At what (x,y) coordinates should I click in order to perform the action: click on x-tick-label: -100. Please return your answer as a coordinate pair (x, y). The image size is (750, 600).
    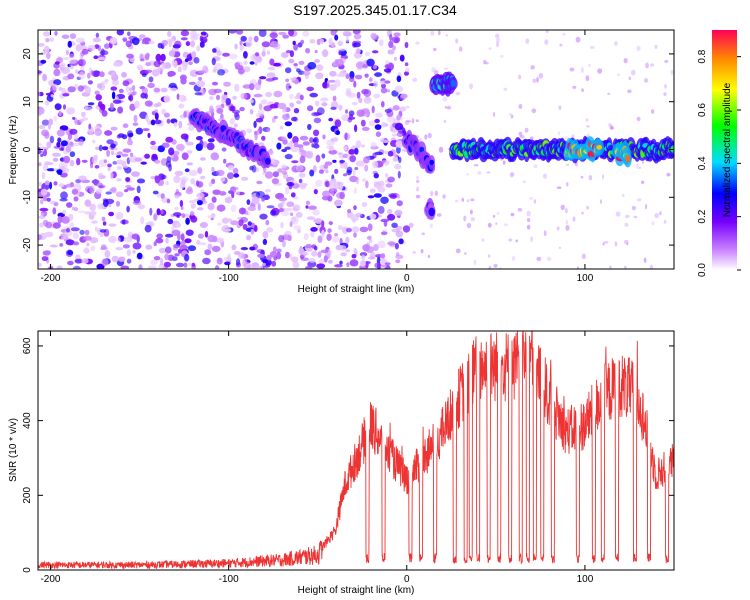
    Looking at the image, I should click on (229, 278).